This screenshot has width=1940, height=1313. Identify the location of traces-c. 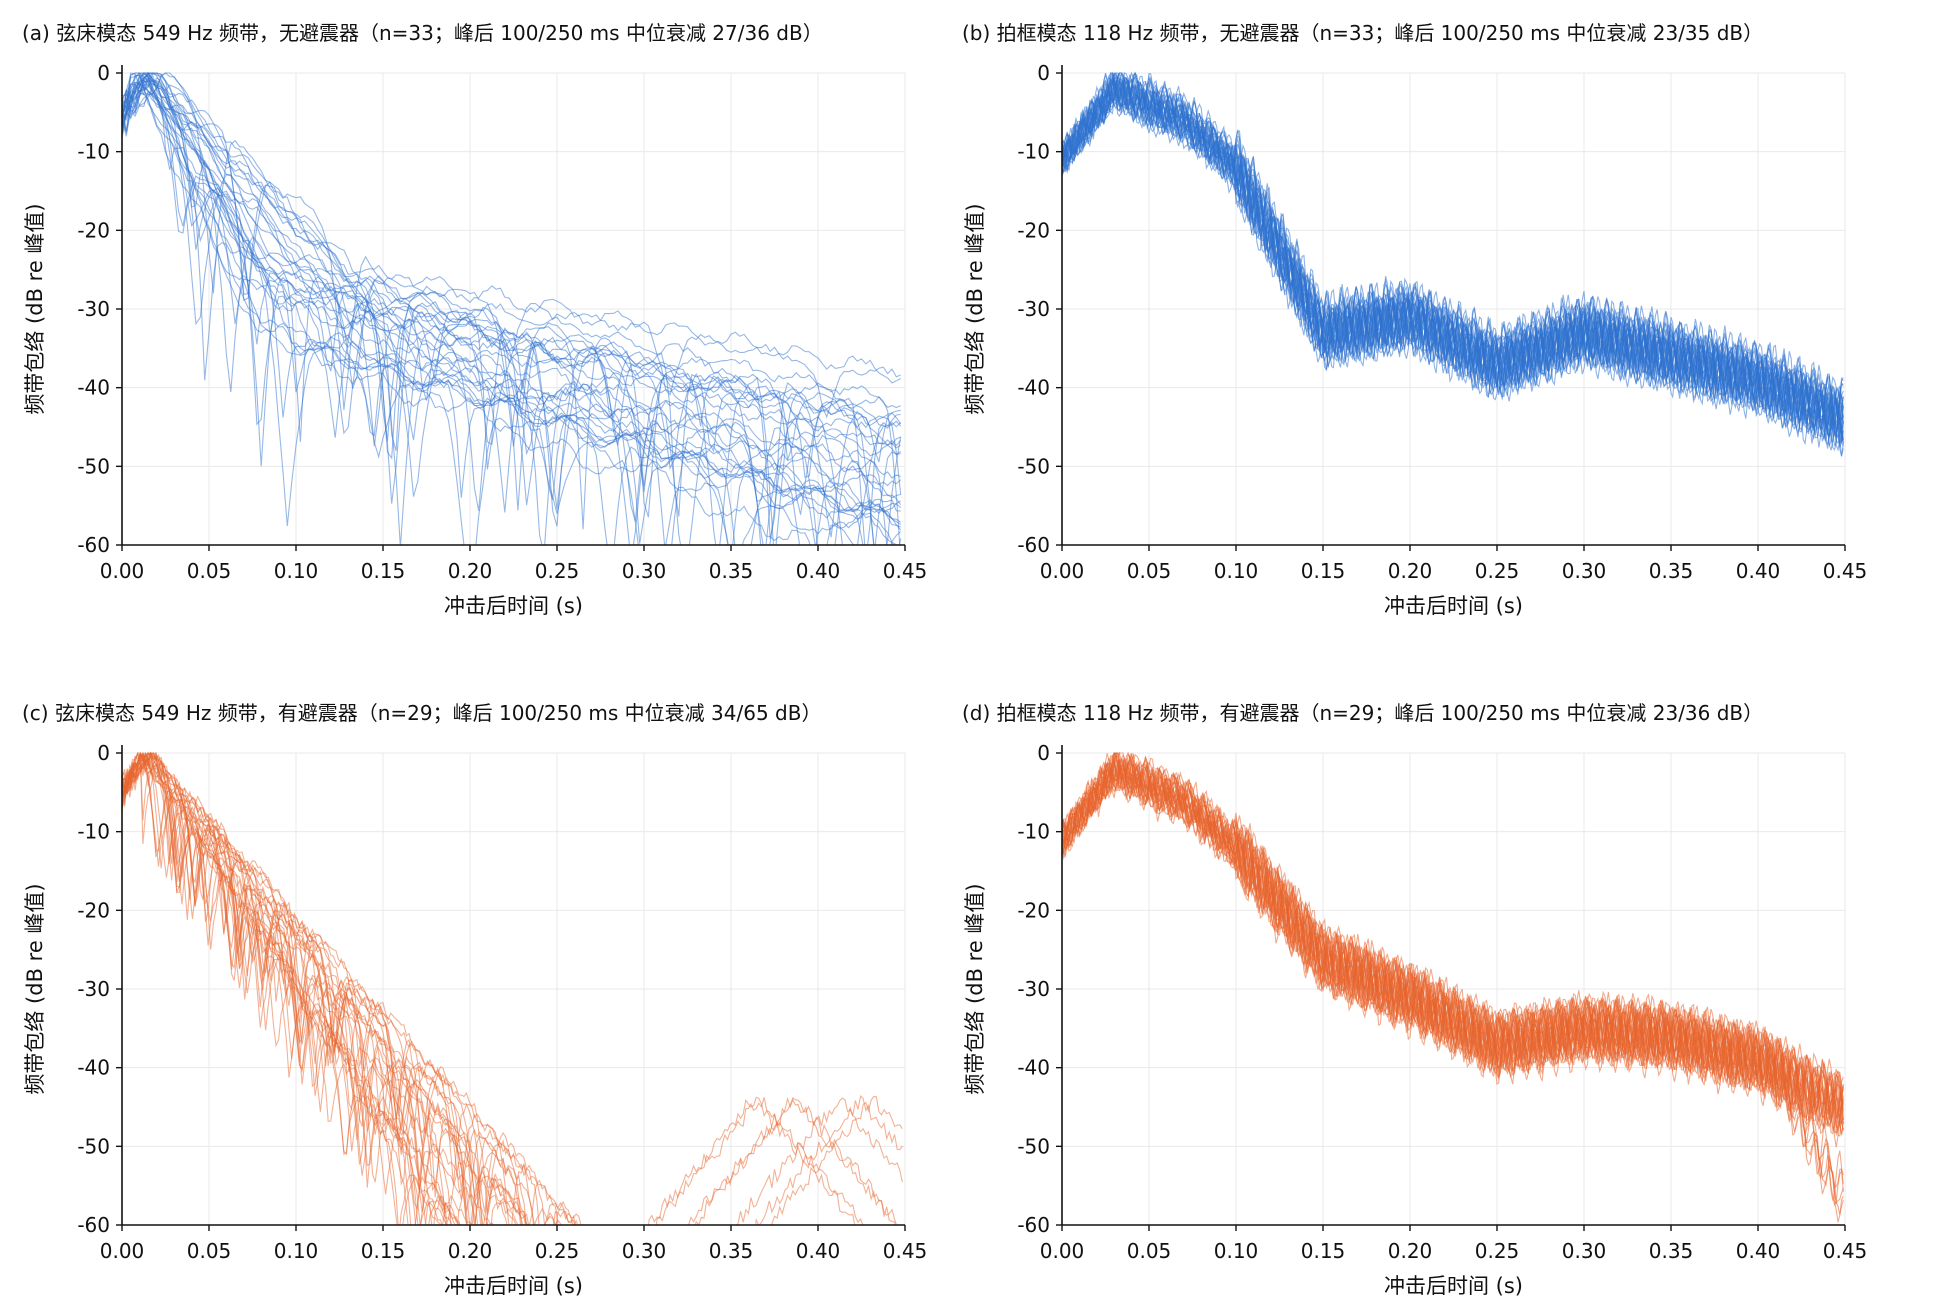
(512, 988).